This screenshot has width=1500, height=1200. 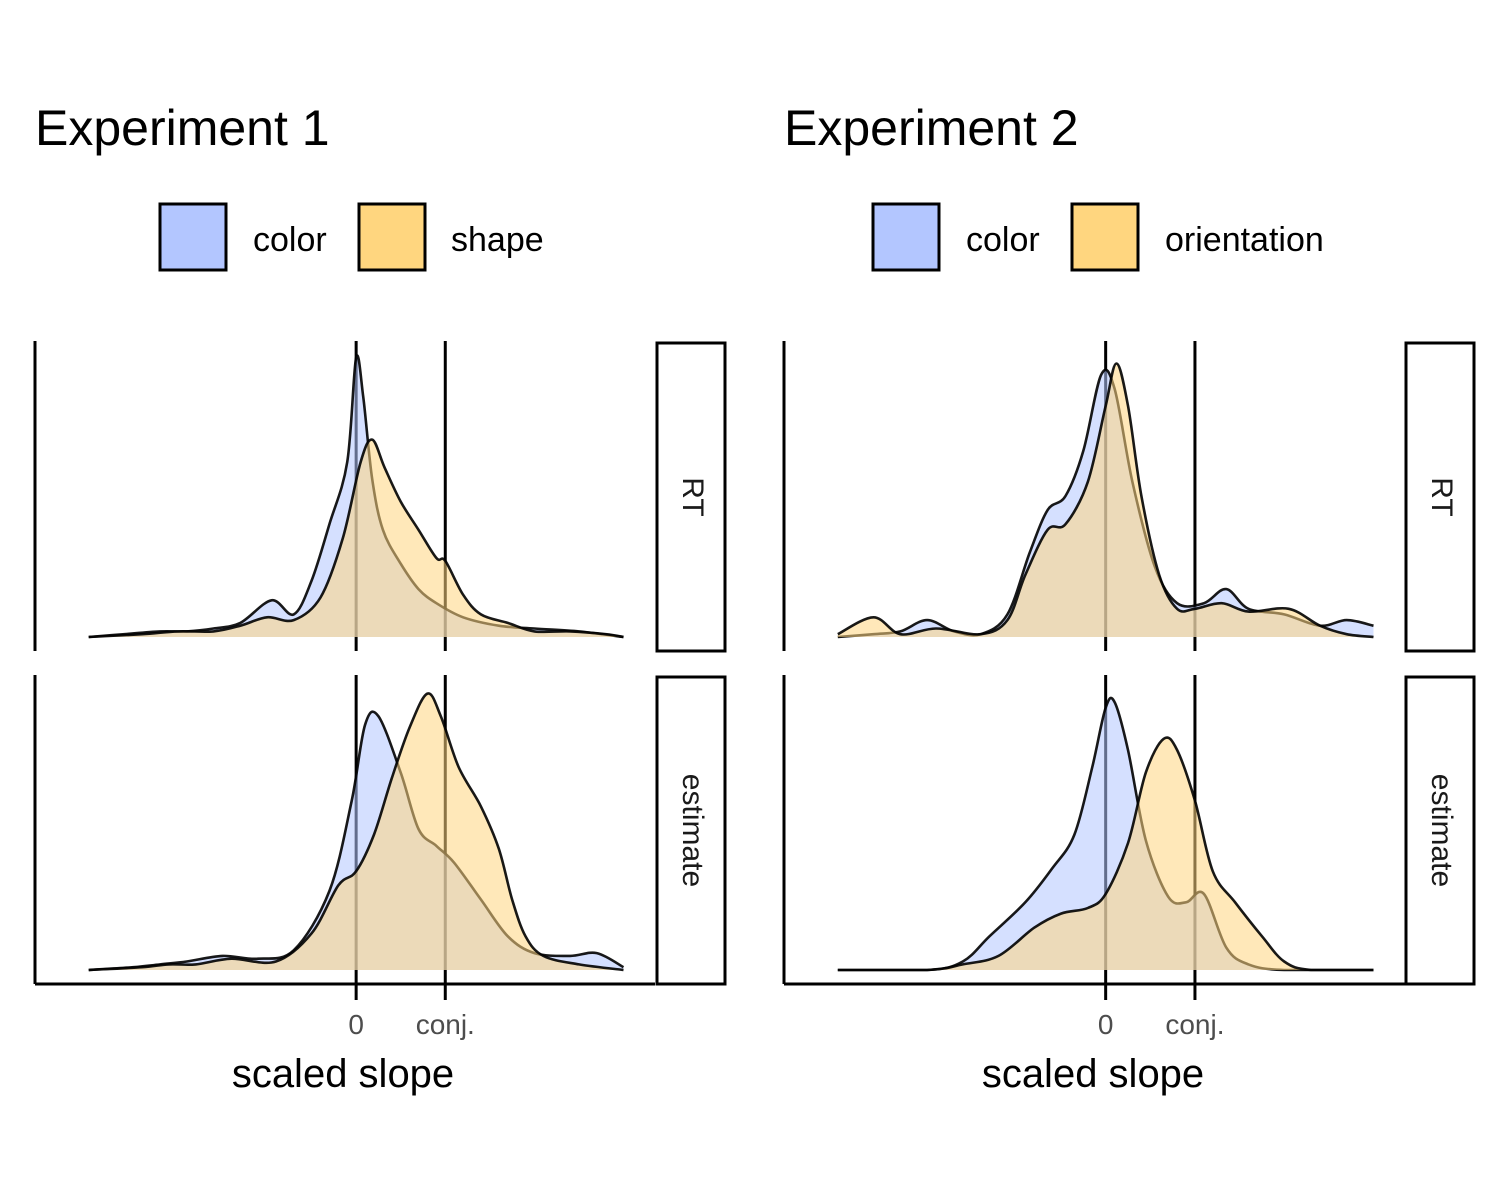 What do you see at coordinates (392, 237) in the screenshot?
I see `legend-swatch-shape` at bounding box center [392, 237].